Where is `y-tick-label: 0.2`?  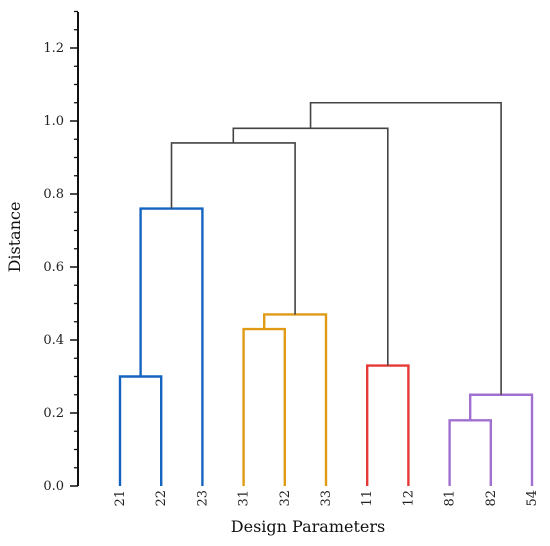 y-tick-label: 0.2 is located at coordinates (53, 413).